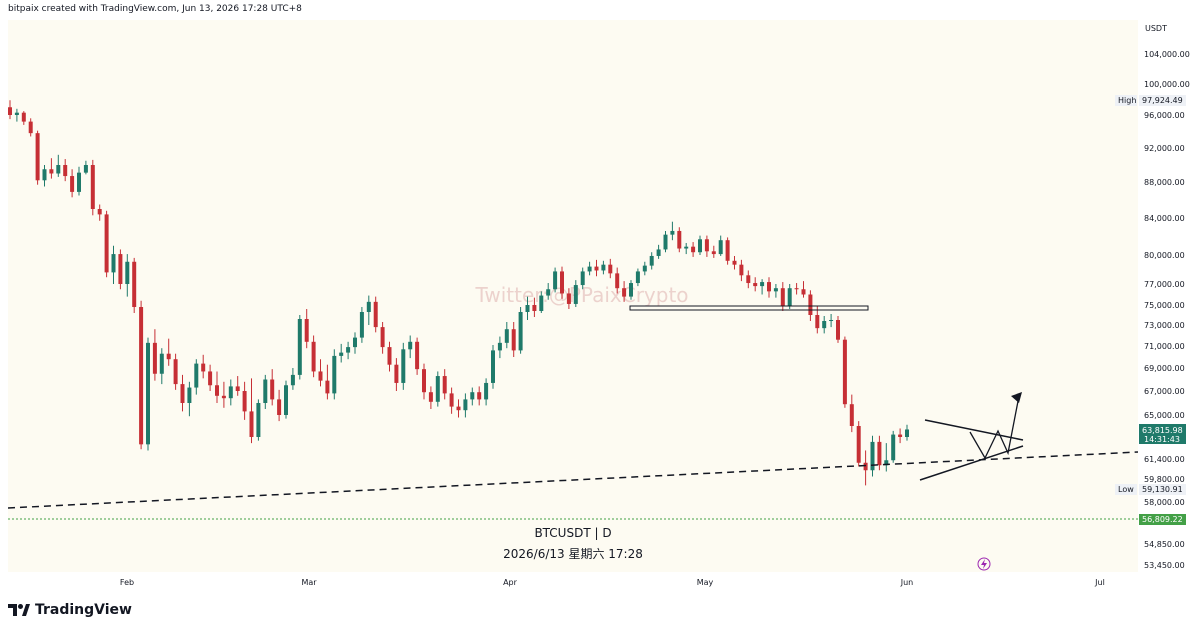 Image resolution: width=1200 pixels, height=630 pixels. Describe the element at coordinates (1167, 54) in the screenshot. I see `y-tick-label: 104,000.00` at that location.